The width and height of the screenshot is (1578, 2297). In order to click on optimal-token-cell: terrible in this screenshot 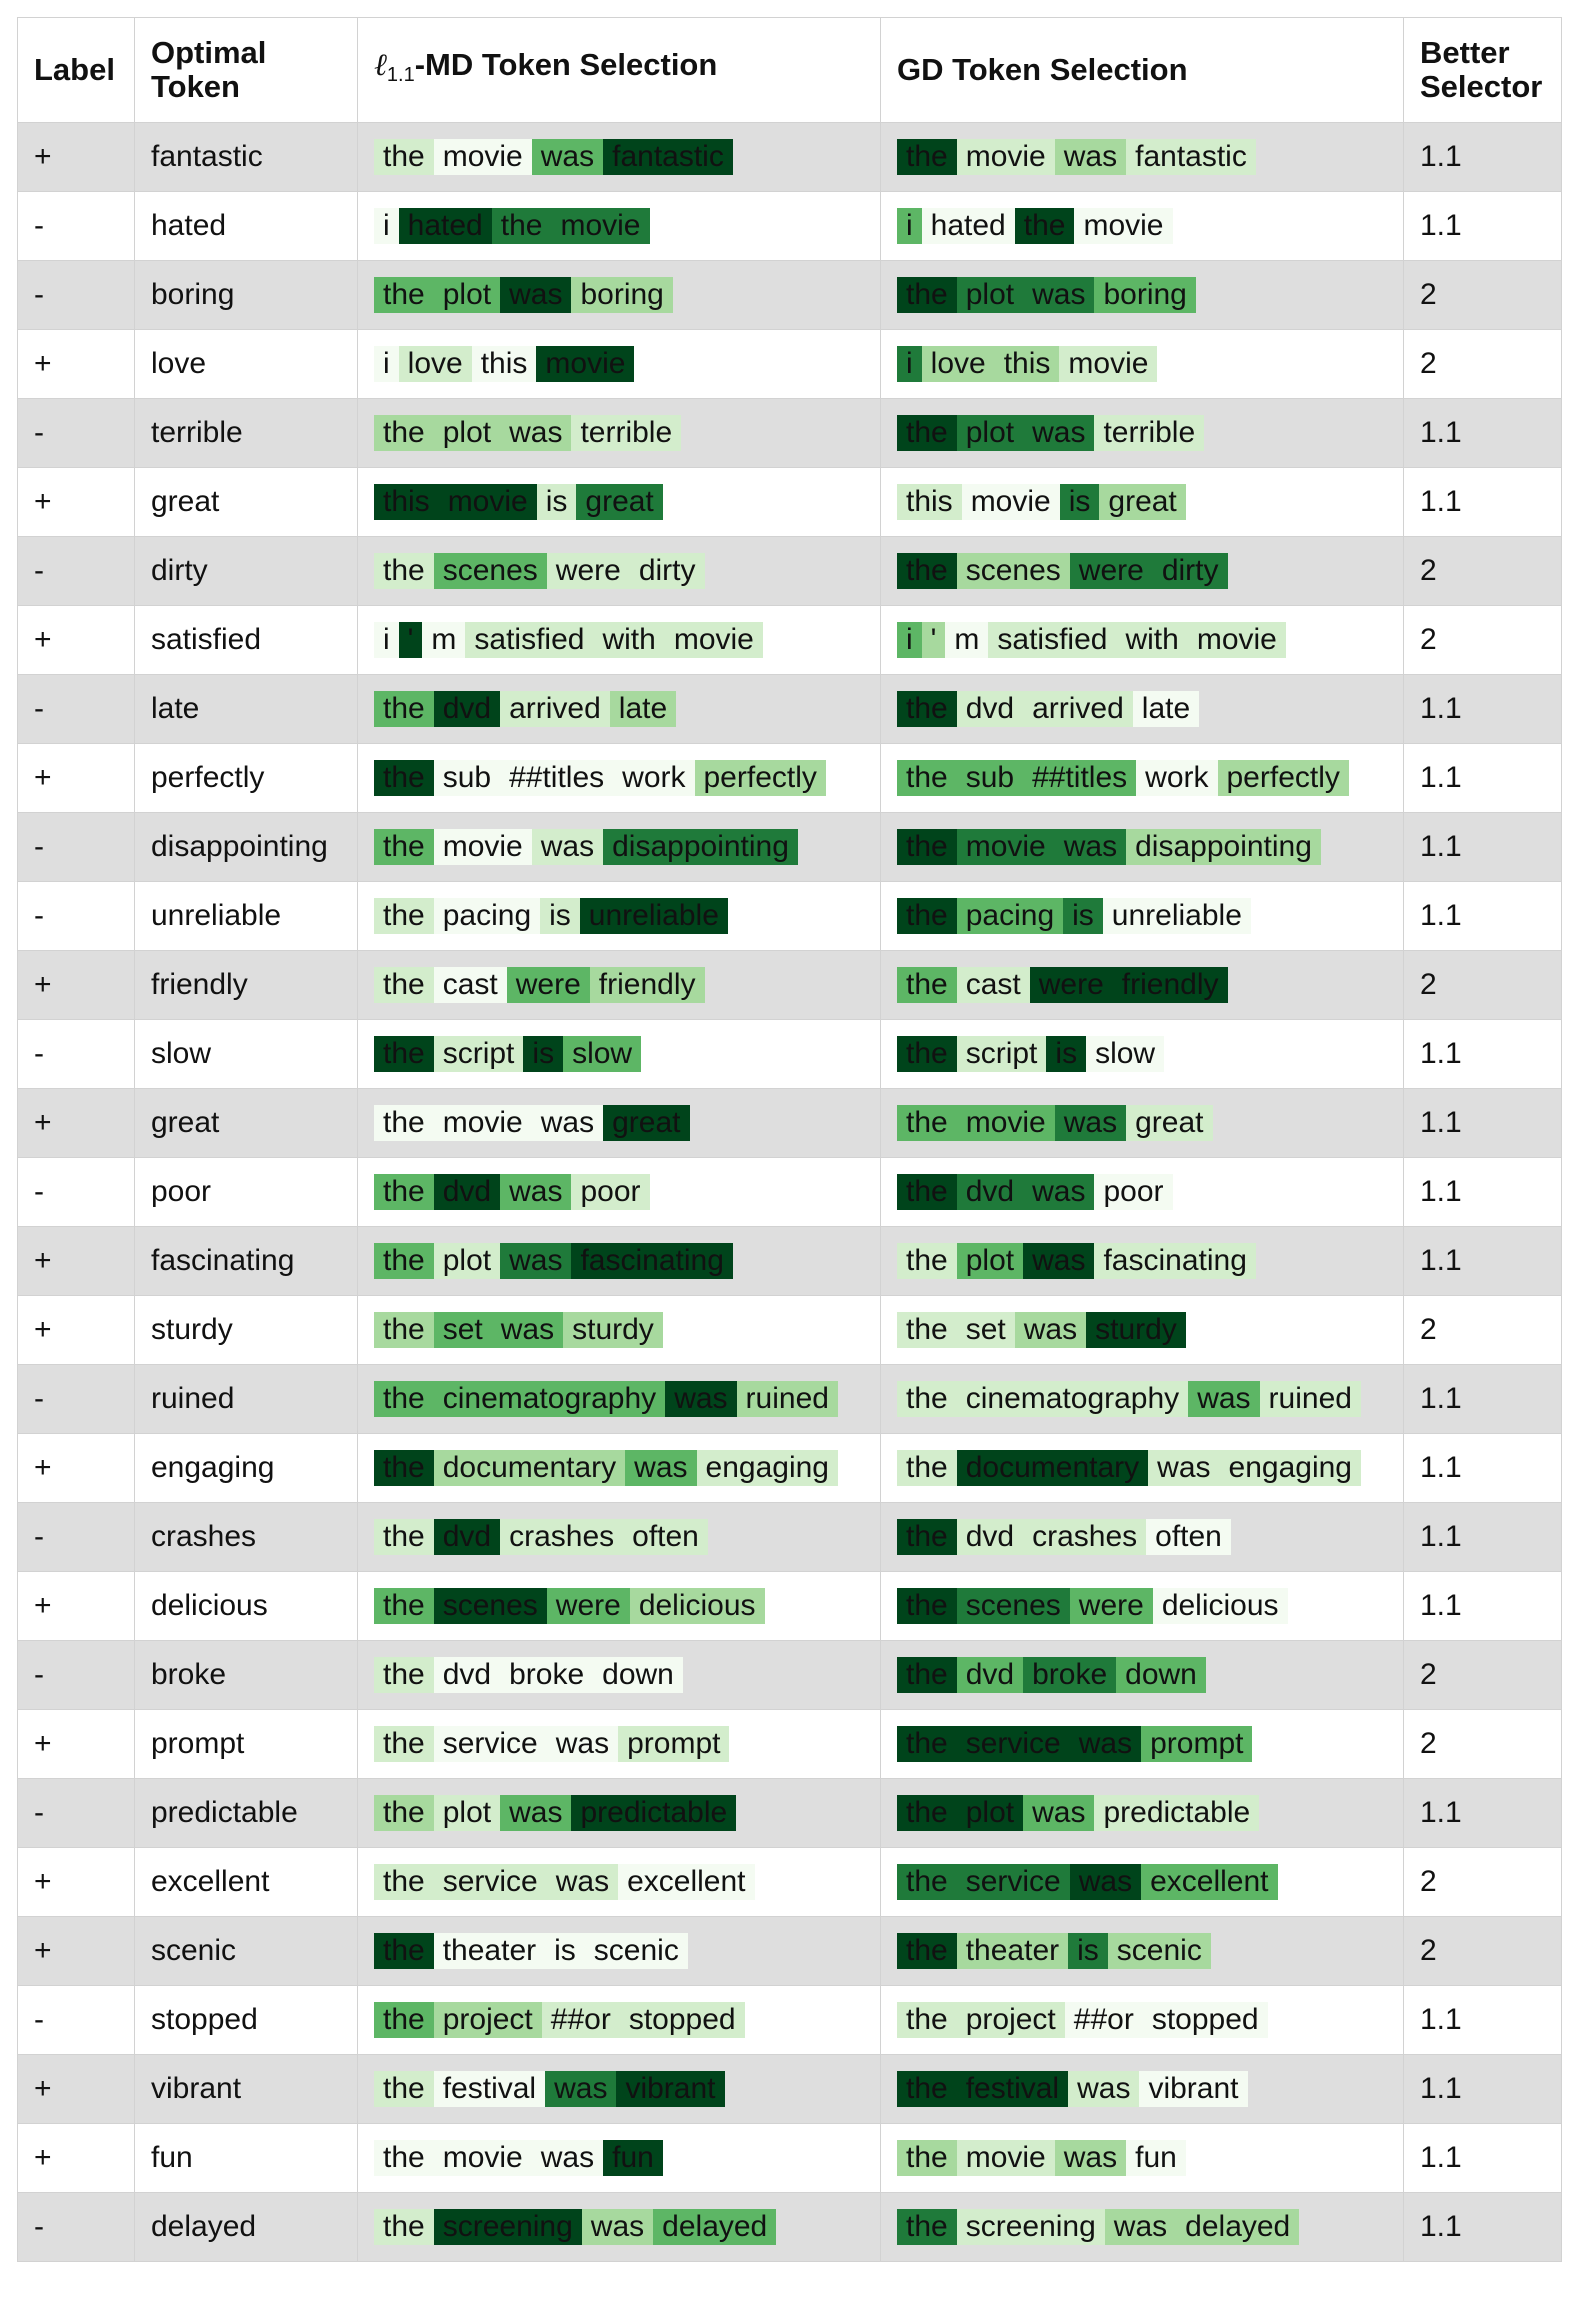, I will do `click(246, 433)`.